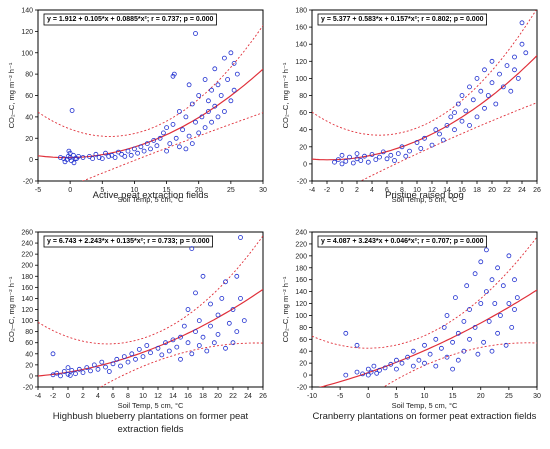 The width and height of the screenshot is (550, 449). Describe the element at coordinates (29, 139) in the screenshot. I see `y-tick-label: 20` at that location.